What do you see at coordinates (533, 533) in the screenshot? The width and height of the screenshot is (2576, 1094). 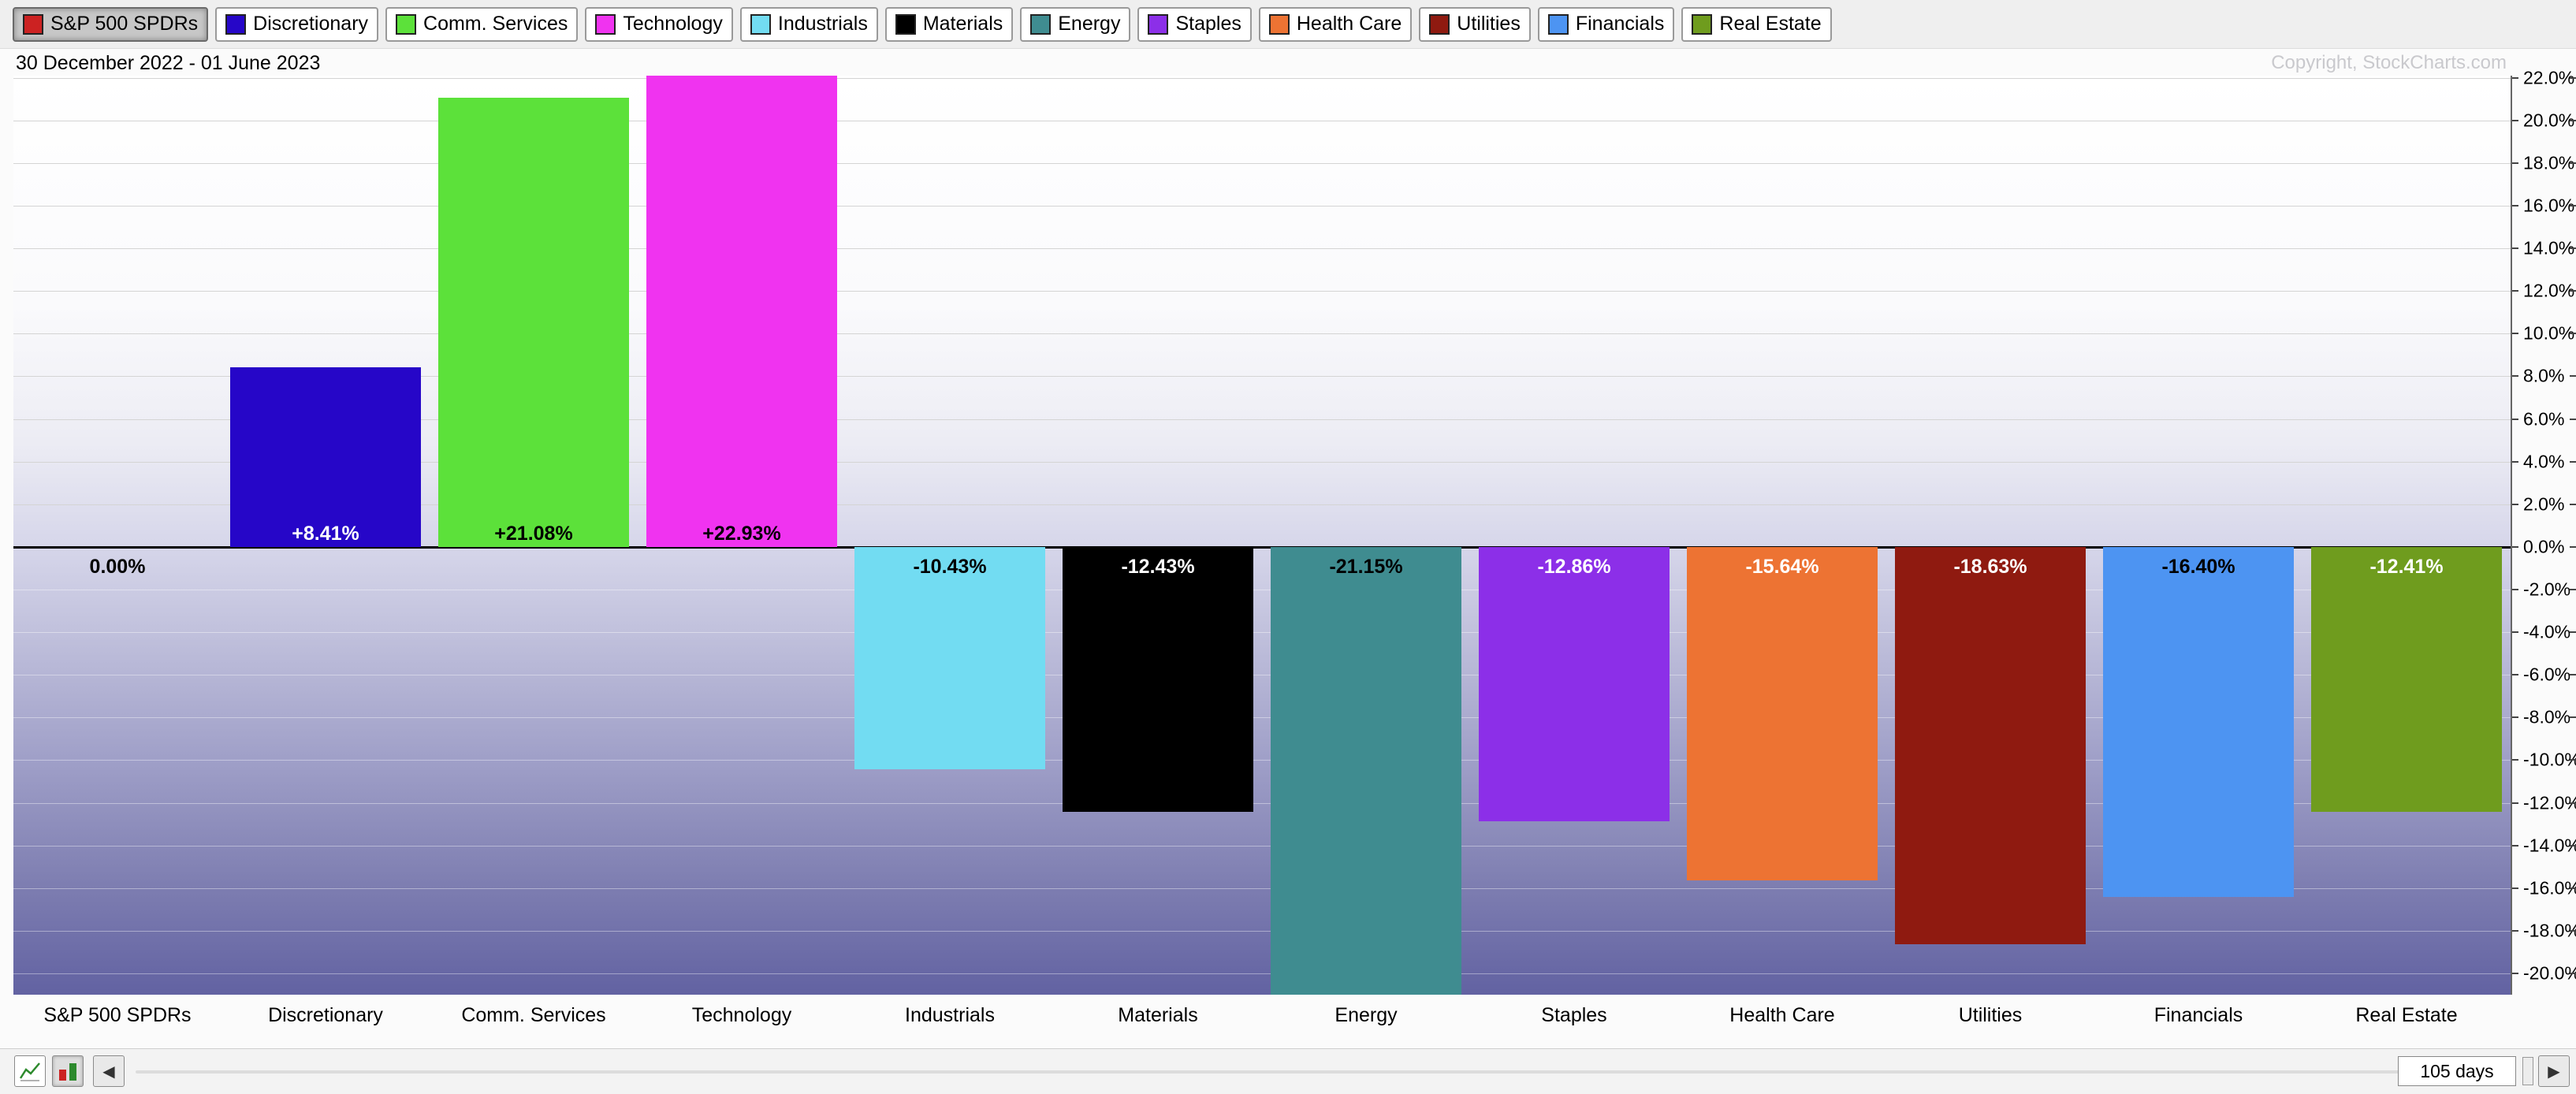 I see `bar-value-label: +21.08%` at bounding box center [533, 533].